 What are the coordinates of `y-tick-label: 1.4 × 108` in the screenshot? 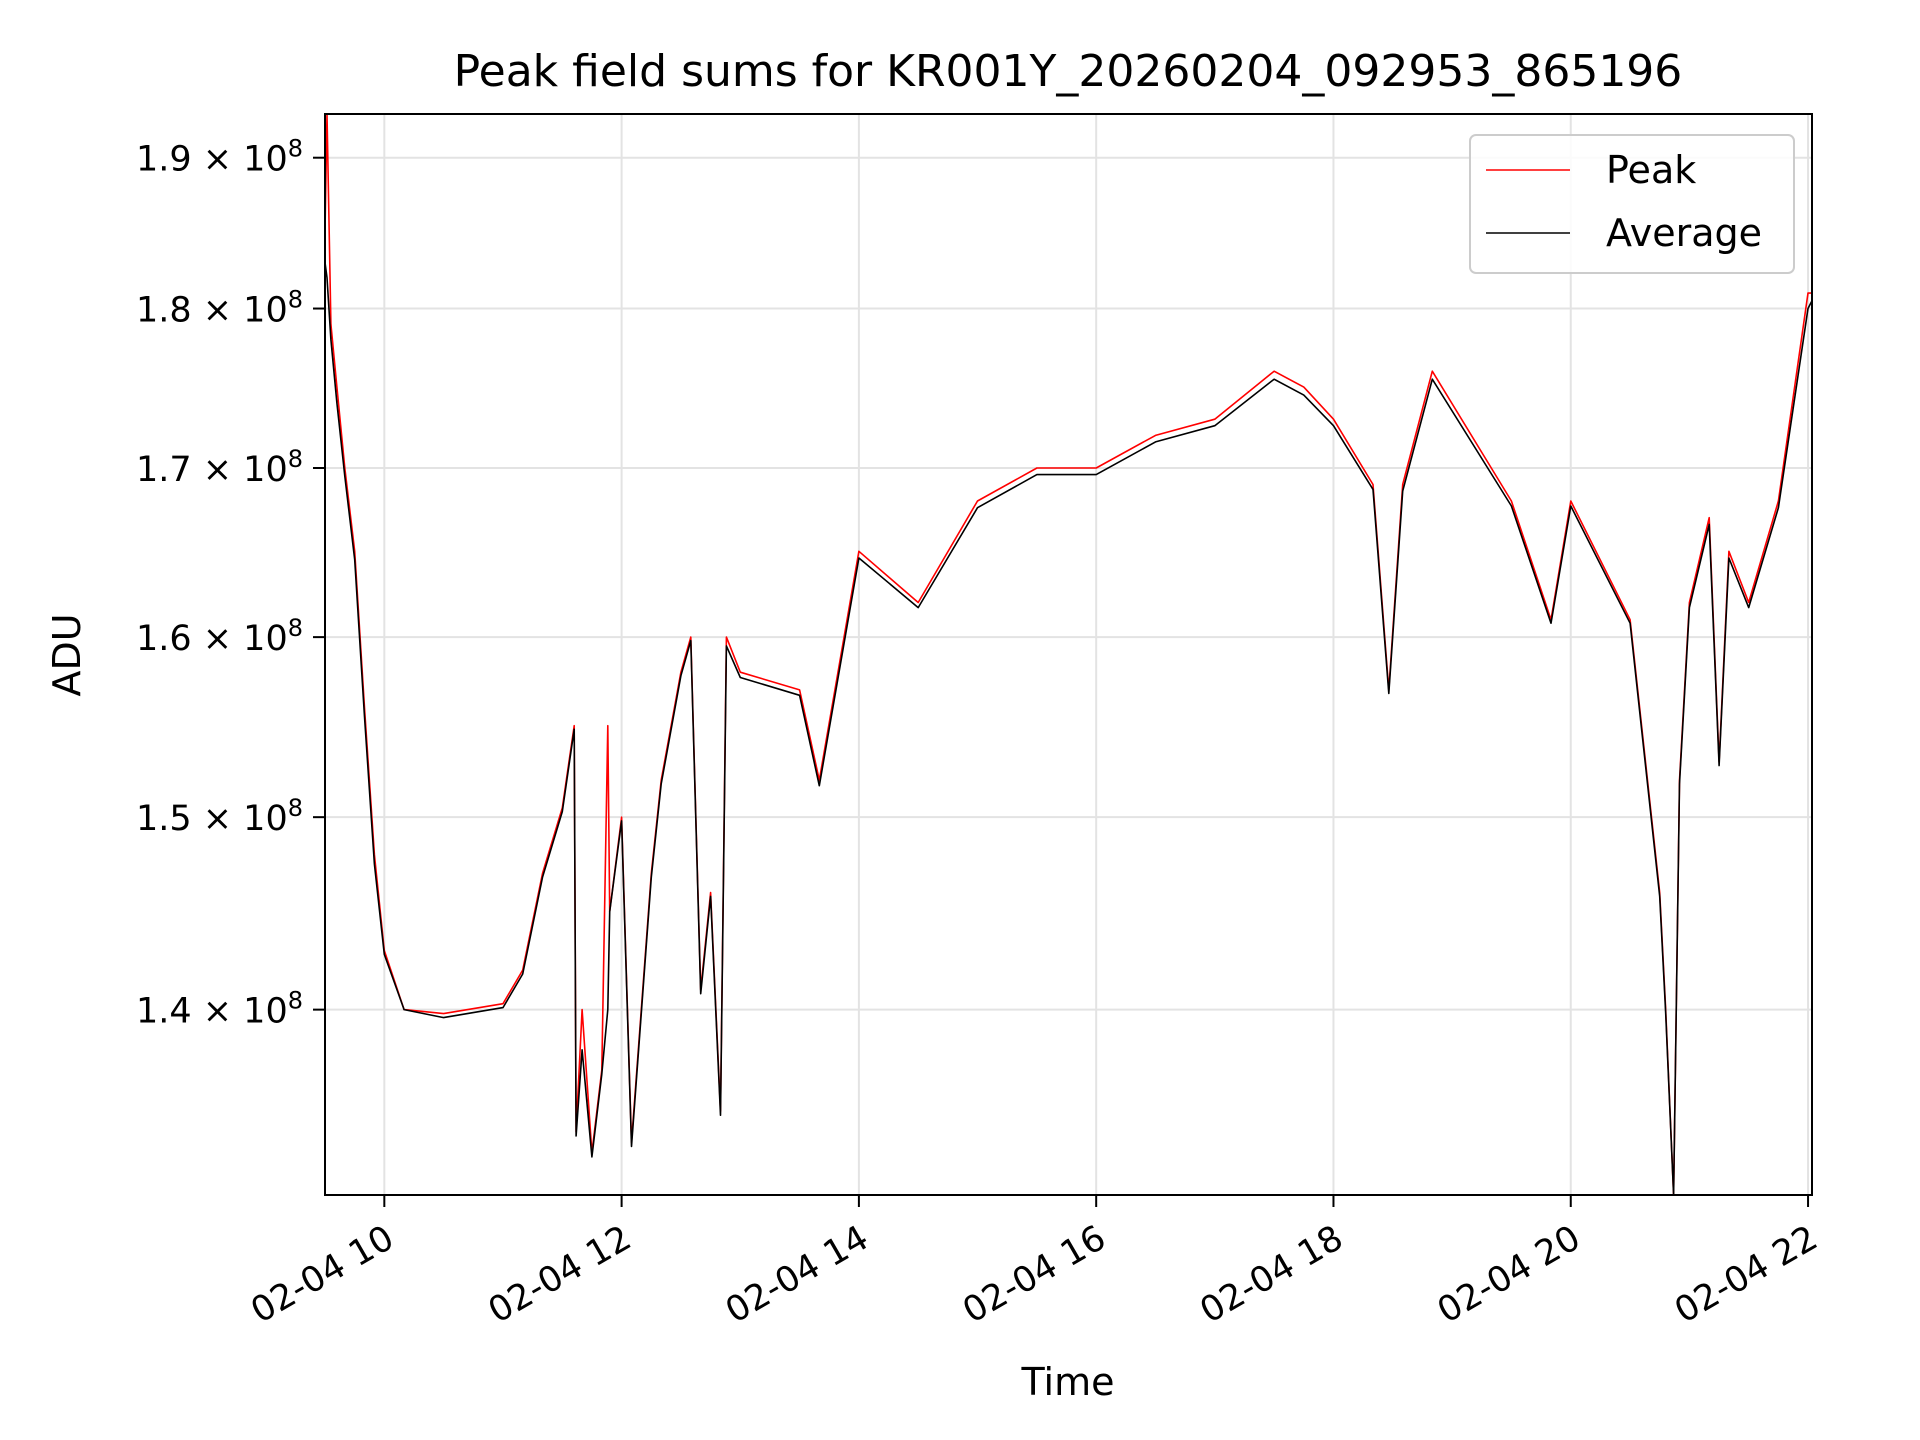 It's located at (219, 1009).